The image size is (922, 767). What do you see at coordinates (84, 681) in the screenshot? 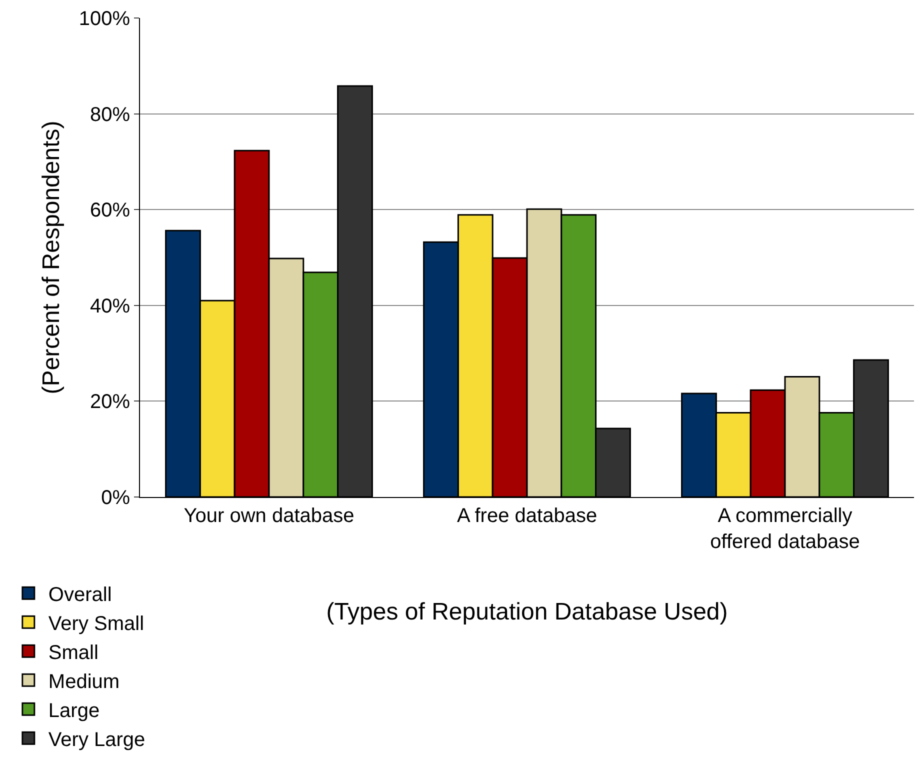
I see `legend-label: Medium` at bounding box center [84, 681].